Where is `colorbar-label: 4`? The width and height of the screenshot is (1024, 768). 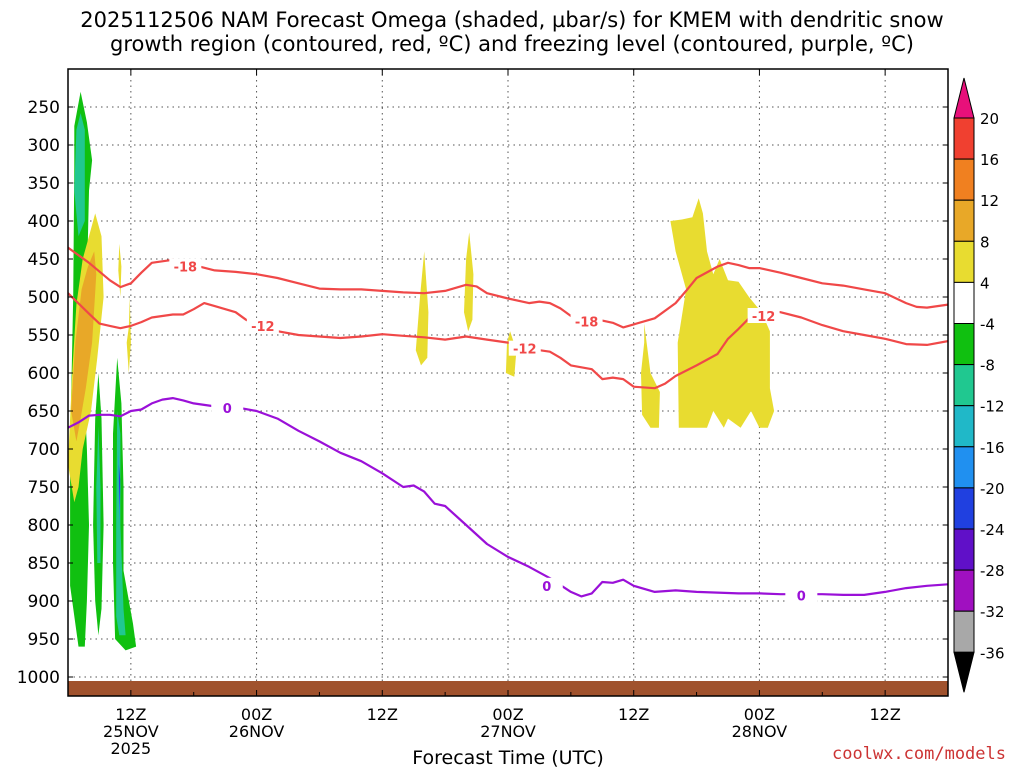
colorbar-label: 4 is located at coordinates (985, 283).